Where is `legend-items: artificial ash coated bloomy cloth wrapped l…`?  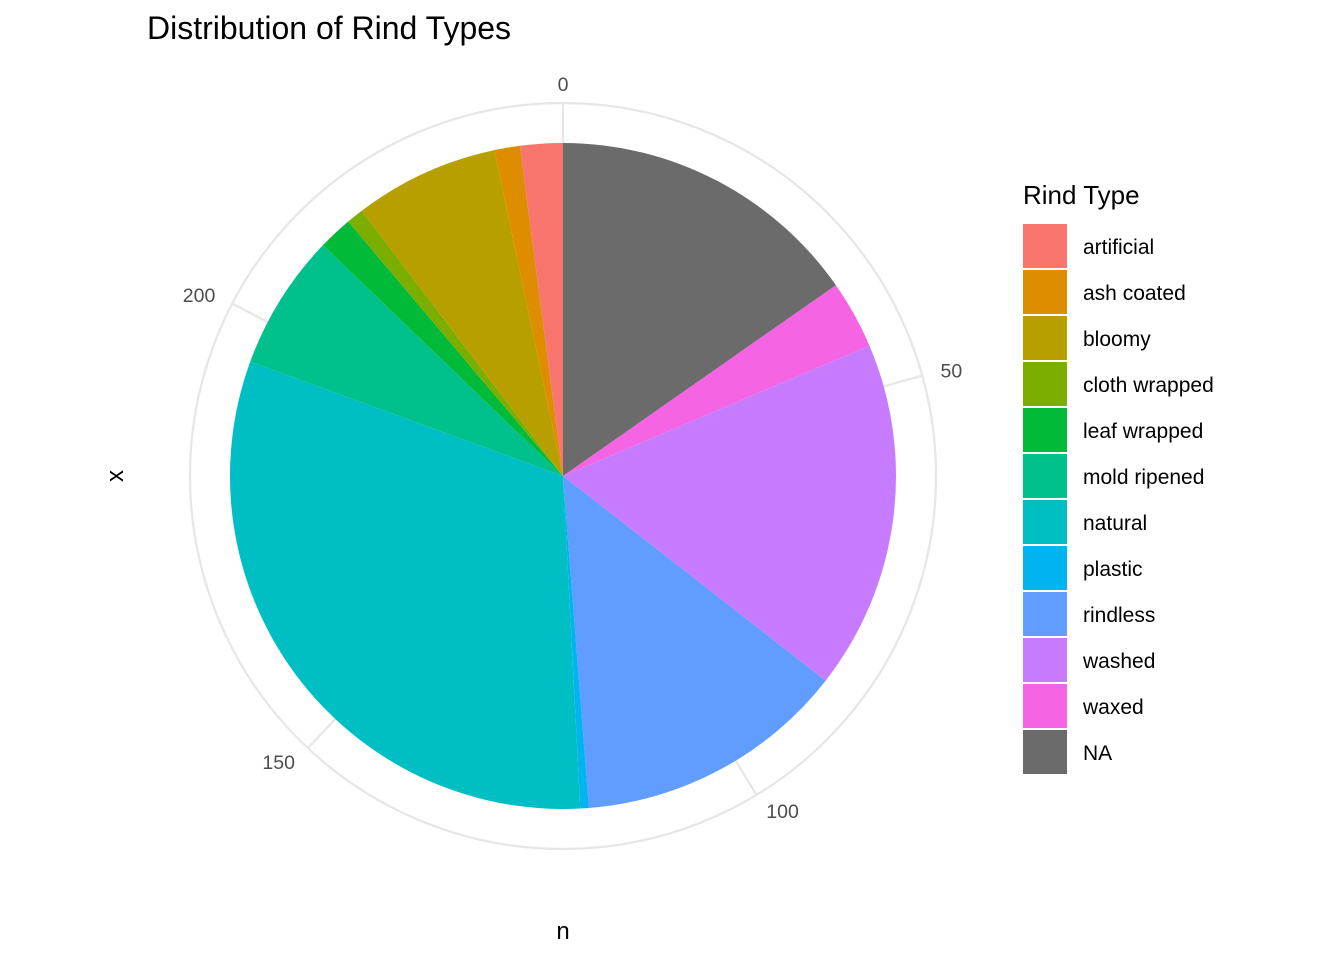
legend-items: artificial ash coated bloomy cloth wrapped l… is located at coordinates (1118, 499).